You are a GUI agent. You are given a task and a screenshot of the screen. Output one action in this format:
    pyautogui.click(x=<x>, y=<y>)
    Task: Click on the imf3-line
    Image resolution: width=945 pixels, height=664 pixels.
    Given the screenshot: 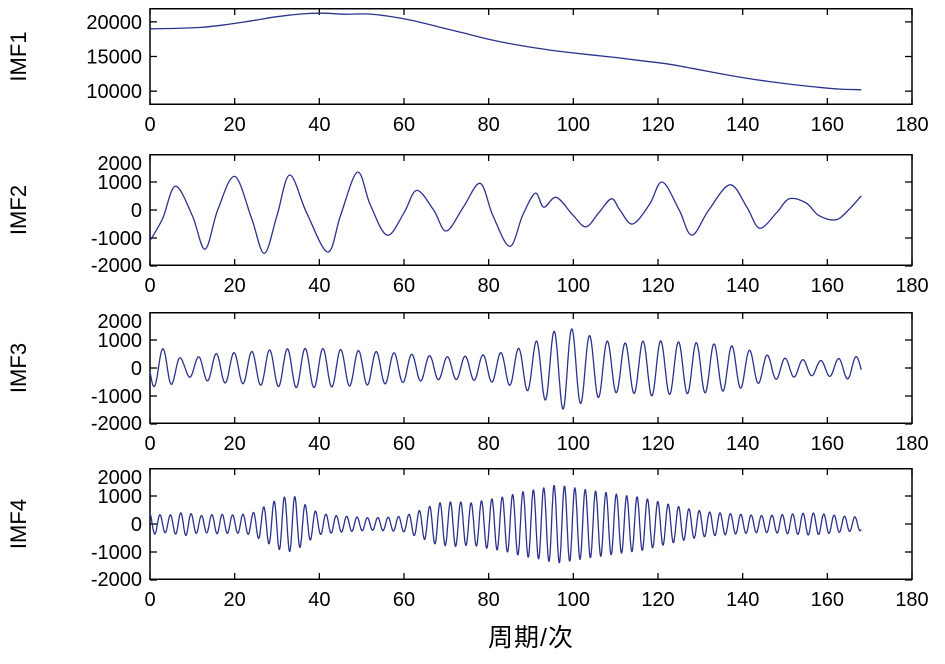 What is the action you would take?
    pyautogui.click(x=505, y=369)
    